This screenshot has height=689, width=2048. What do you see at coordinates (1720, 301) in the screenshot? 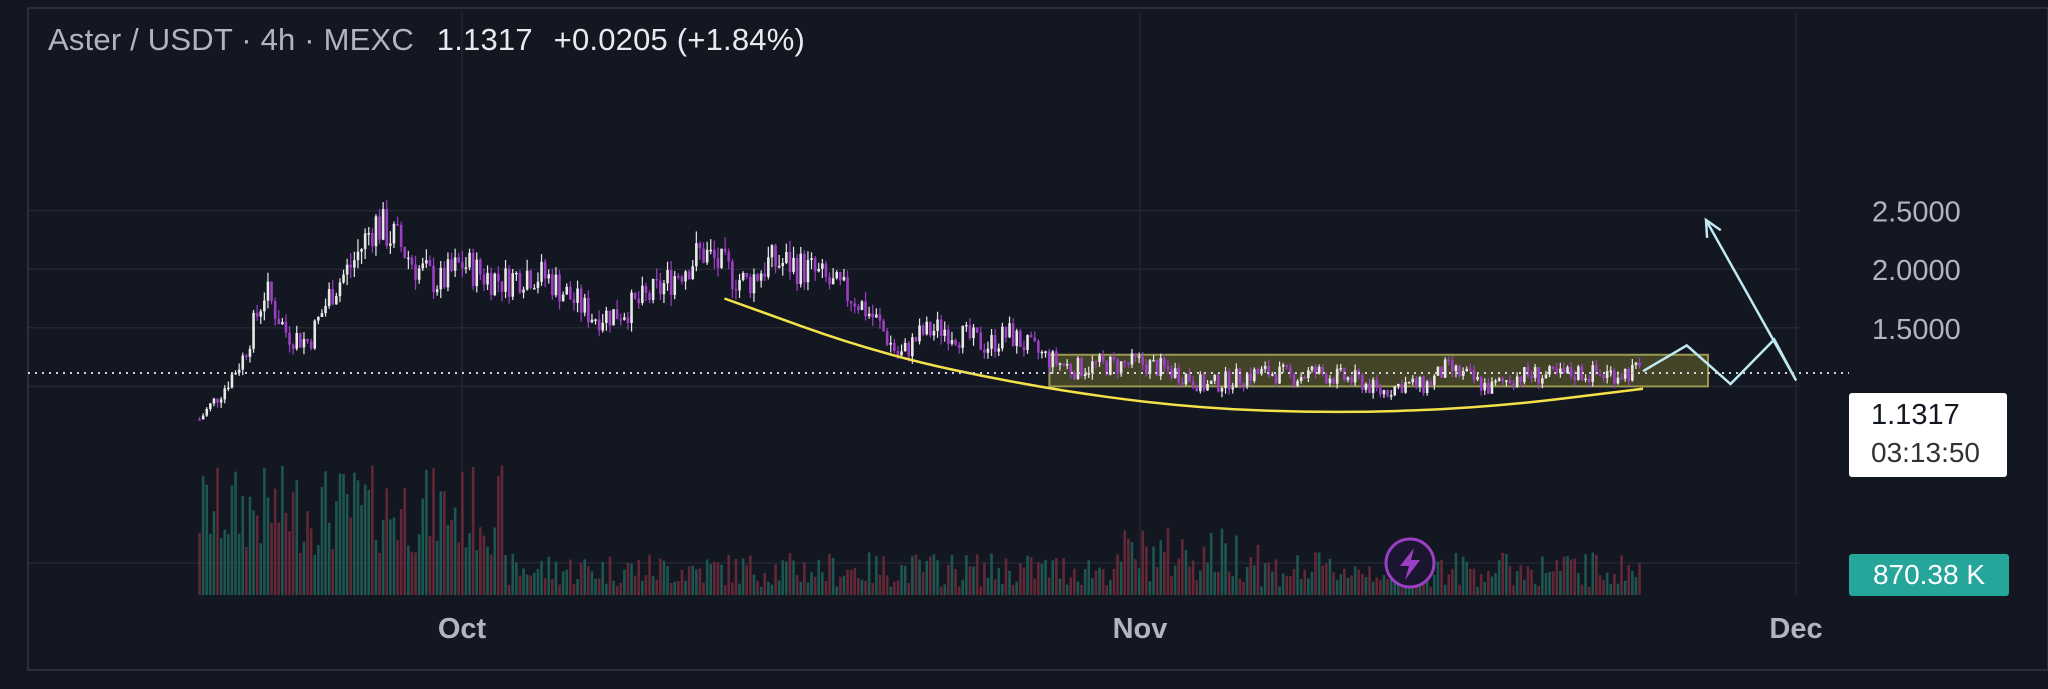
I see `projection-path` at bounding box center [1720, 301].